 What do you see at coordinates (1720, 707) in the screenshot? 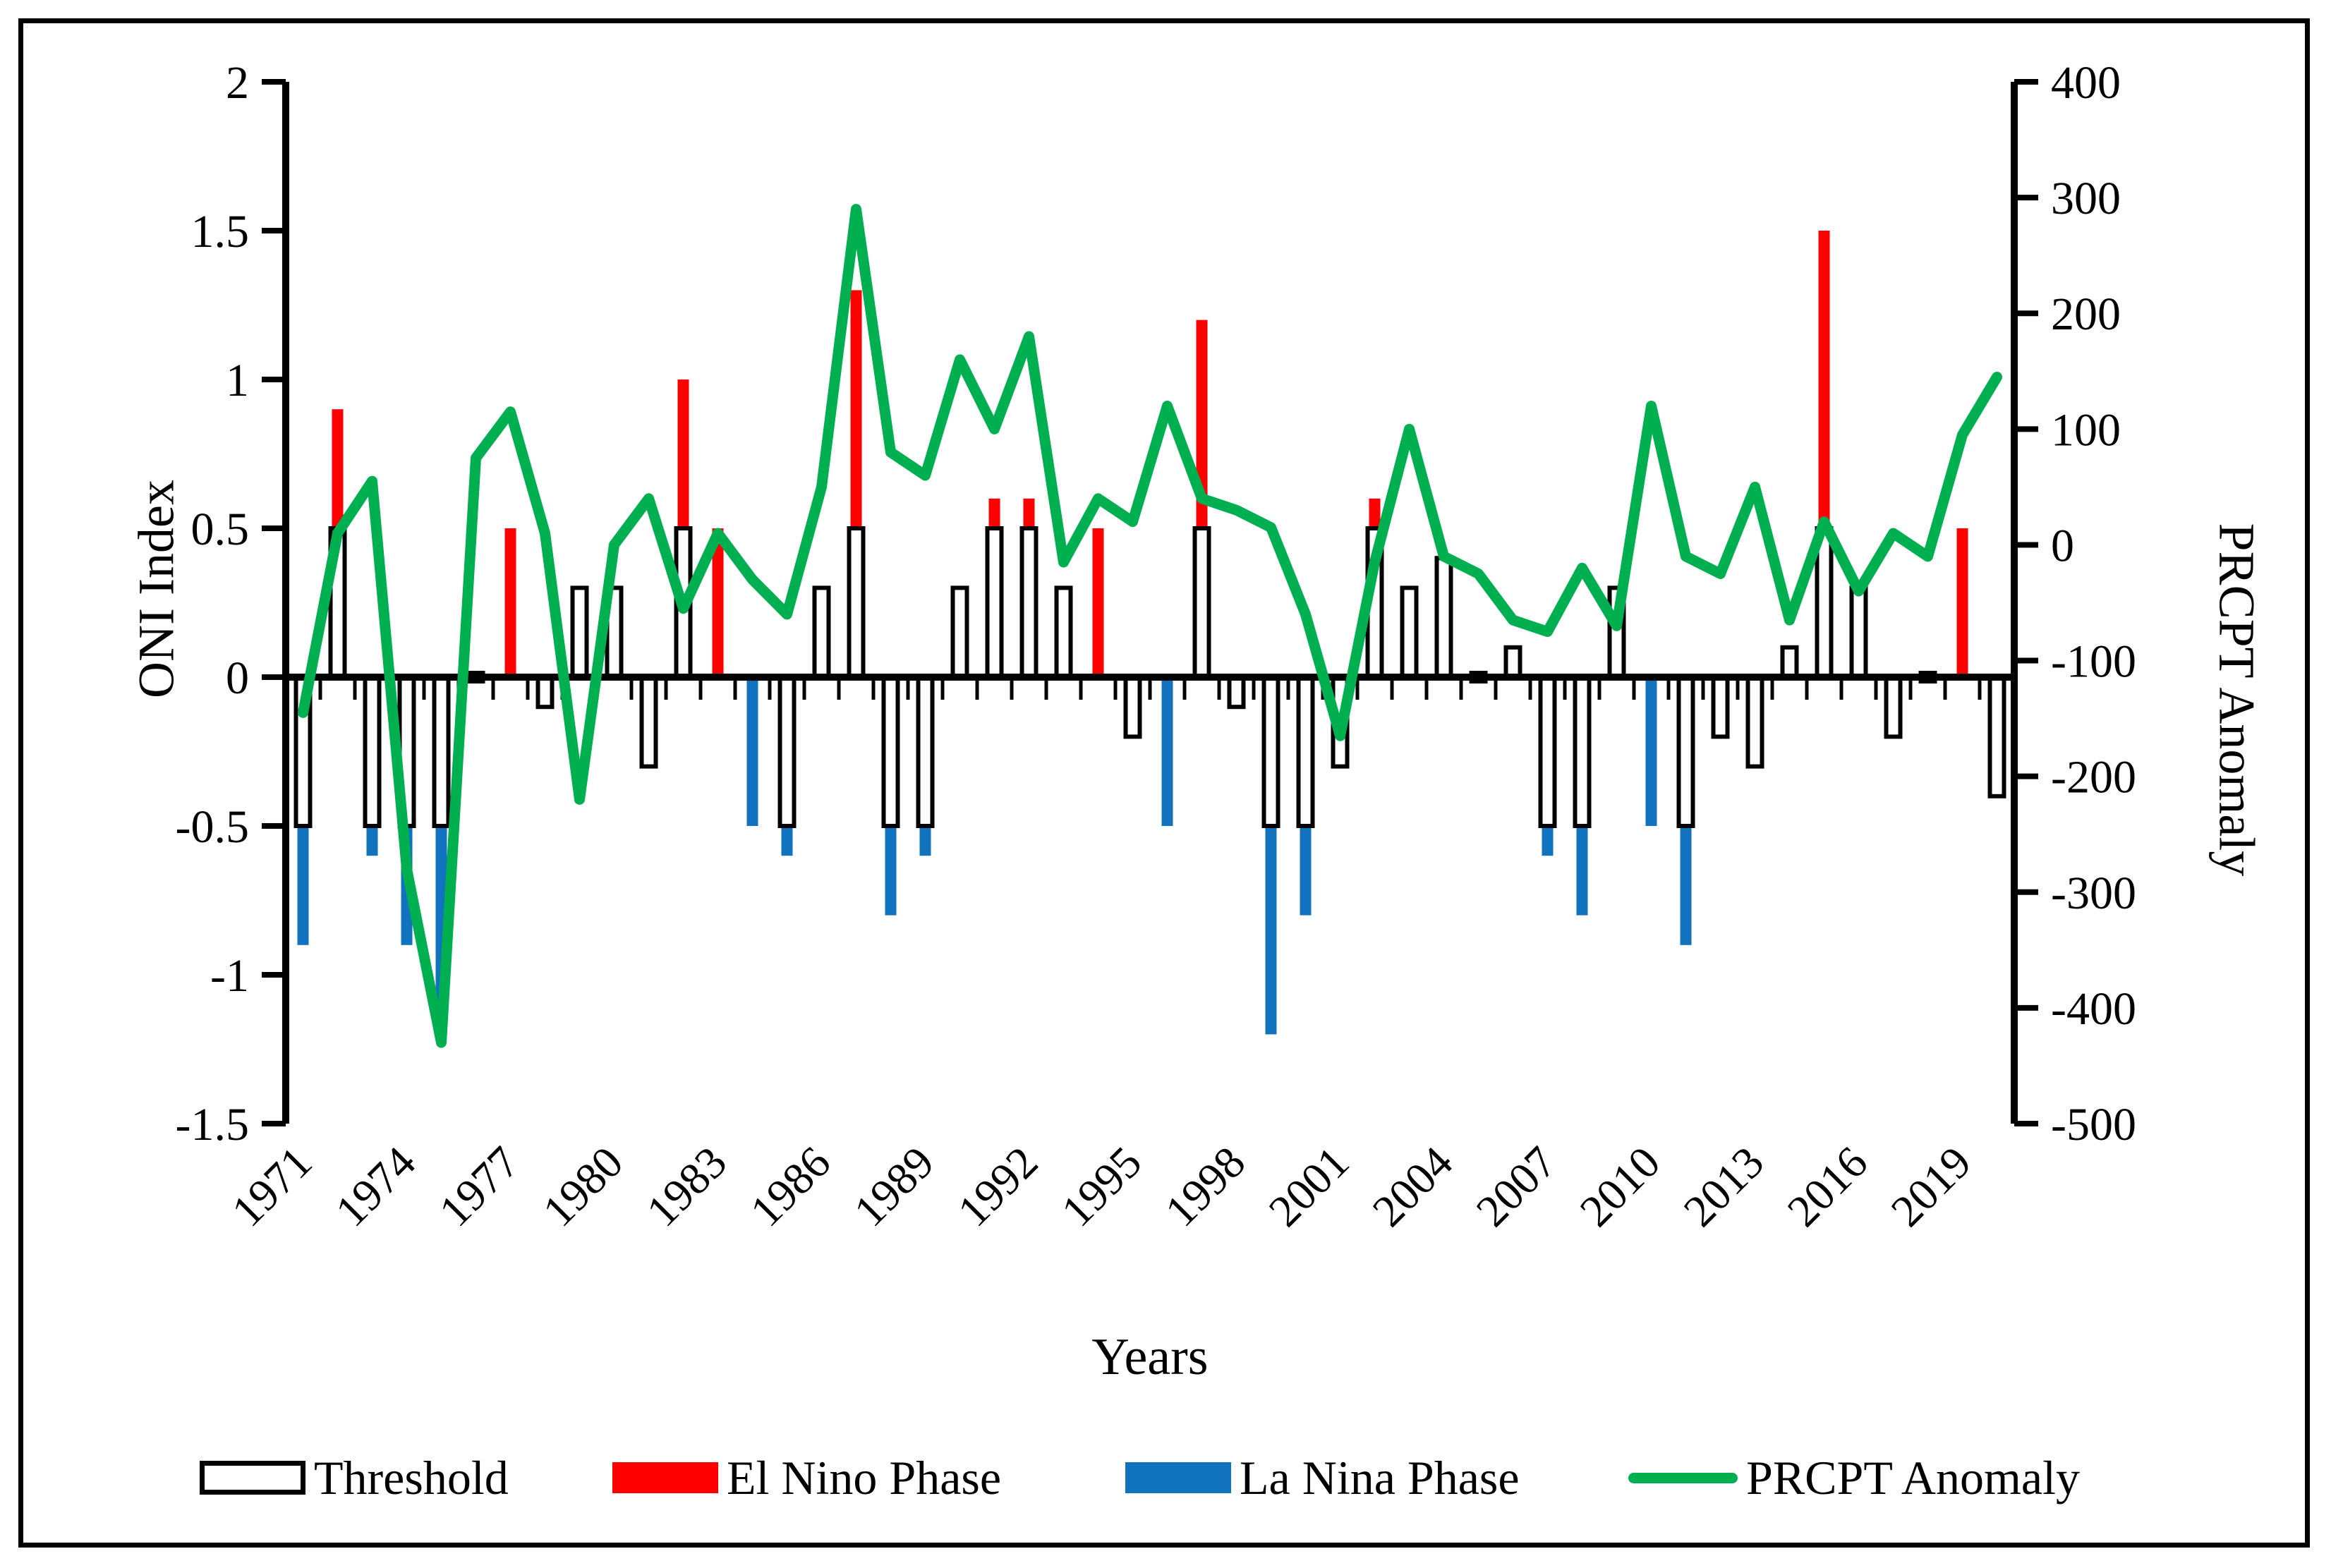
I see `bar-2012-threshold` at bounding box center [1720, 707].